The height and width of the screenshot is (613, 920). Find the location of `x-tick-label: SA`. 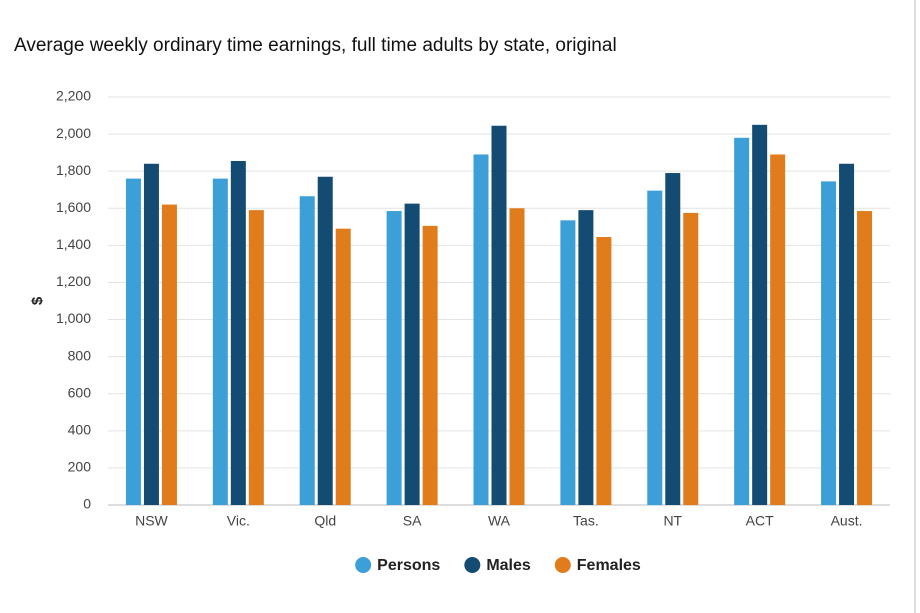

x-tick-label: SA is located at coordinates (412, 521).